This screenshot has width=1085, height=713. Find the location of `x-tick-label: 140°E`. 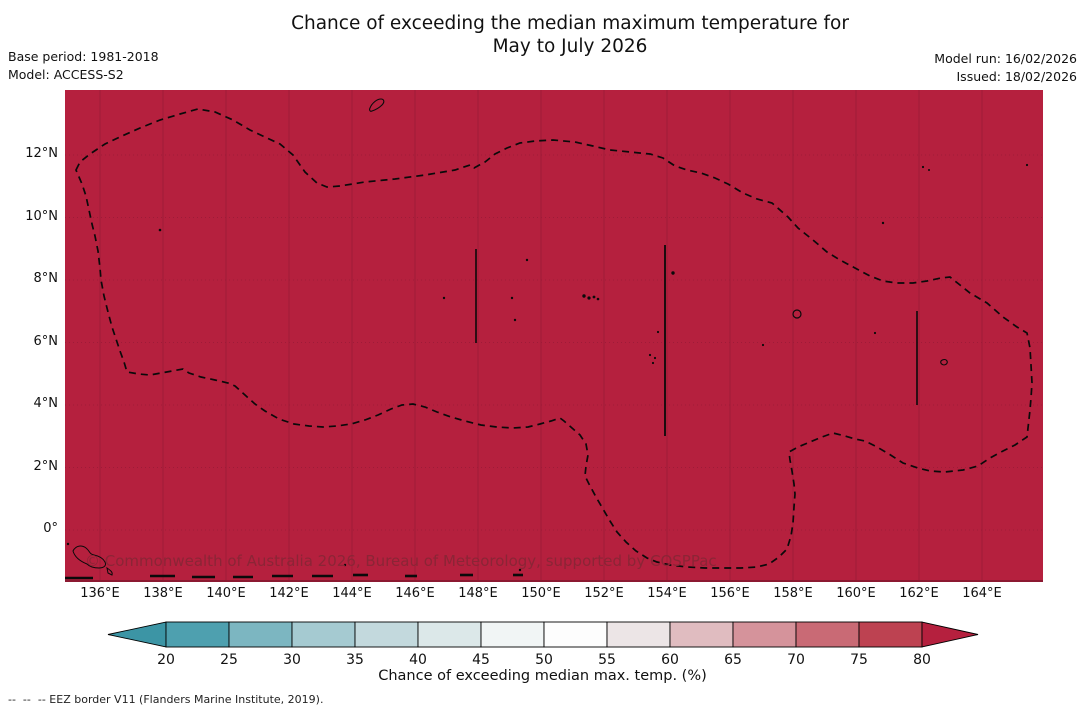

x-tick-label: 140°E is located at coordinates (226, 593).